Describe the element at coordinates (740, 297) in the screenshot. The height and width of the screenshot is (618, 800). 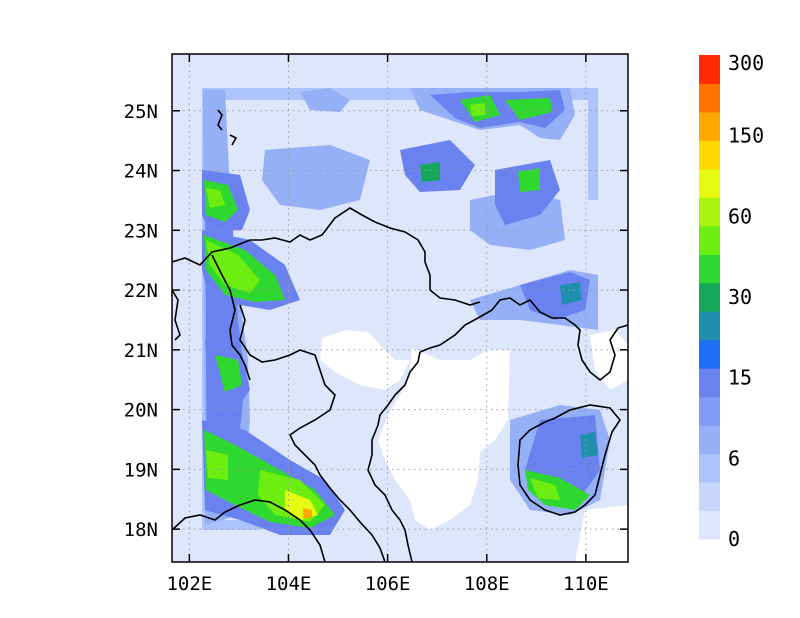
I see `colorbar-label: 30` at that location.